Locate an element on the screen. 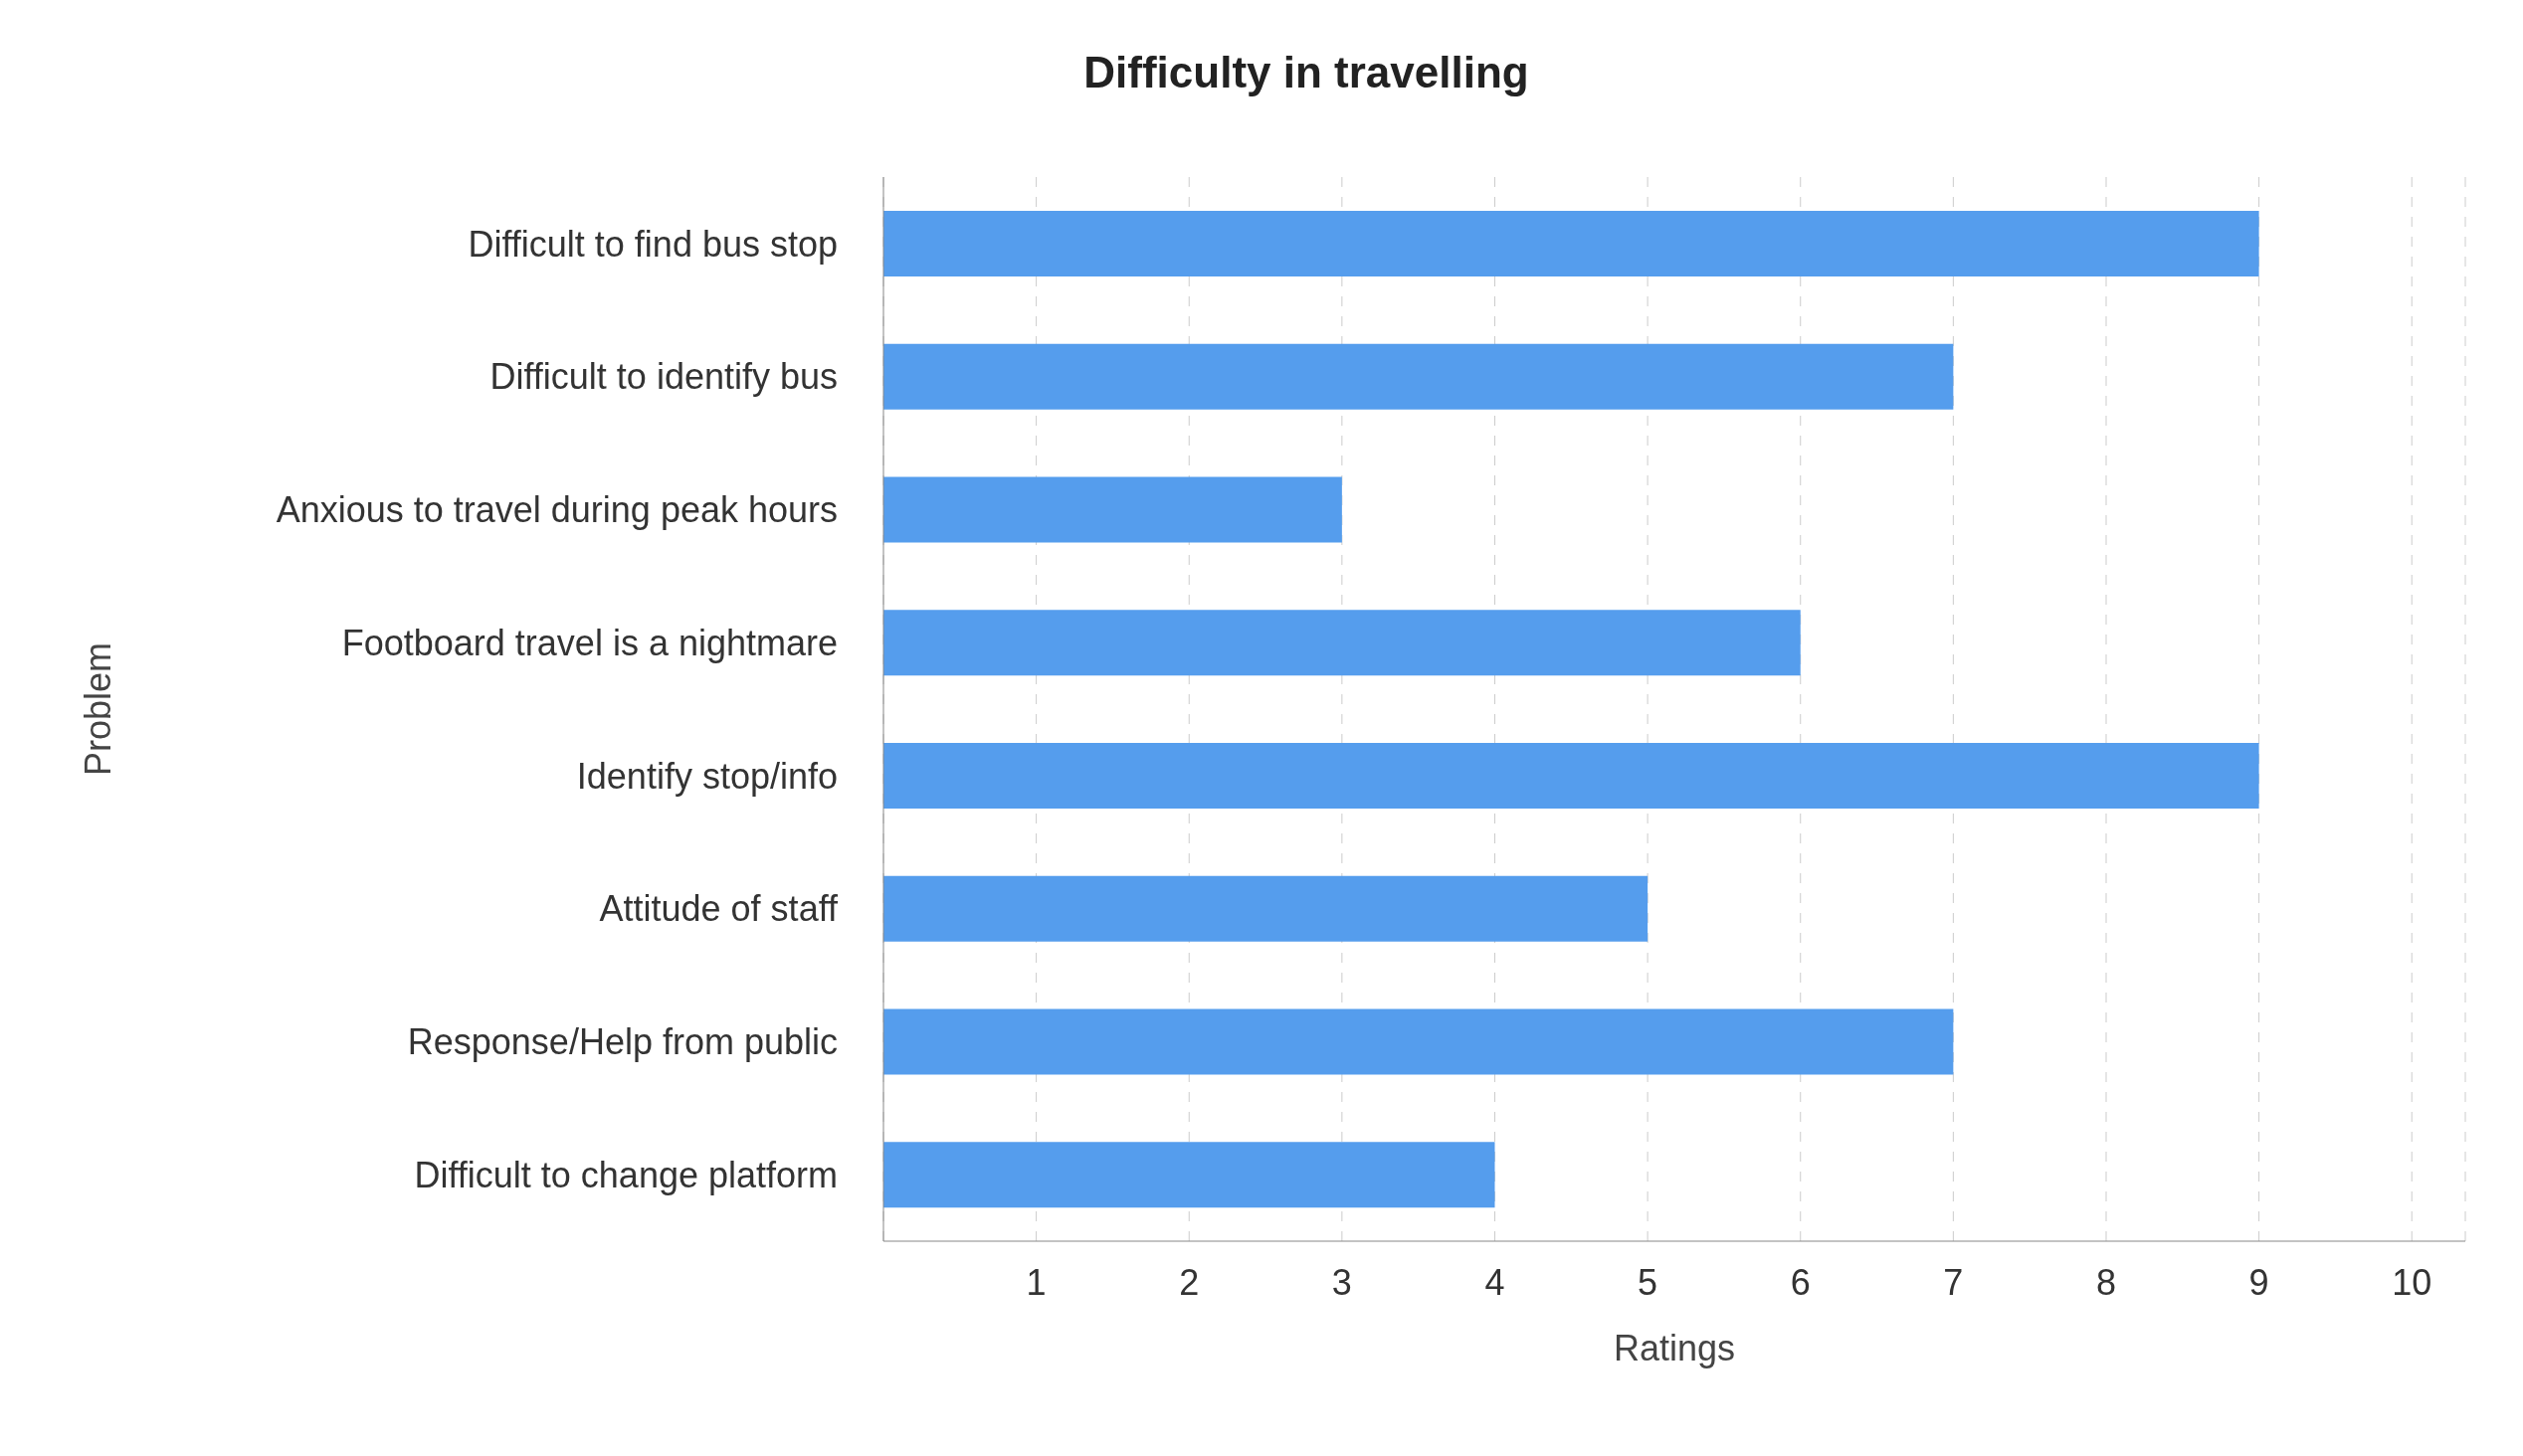  x-tick-label: 7 is located at coordinates (1954, 1282).